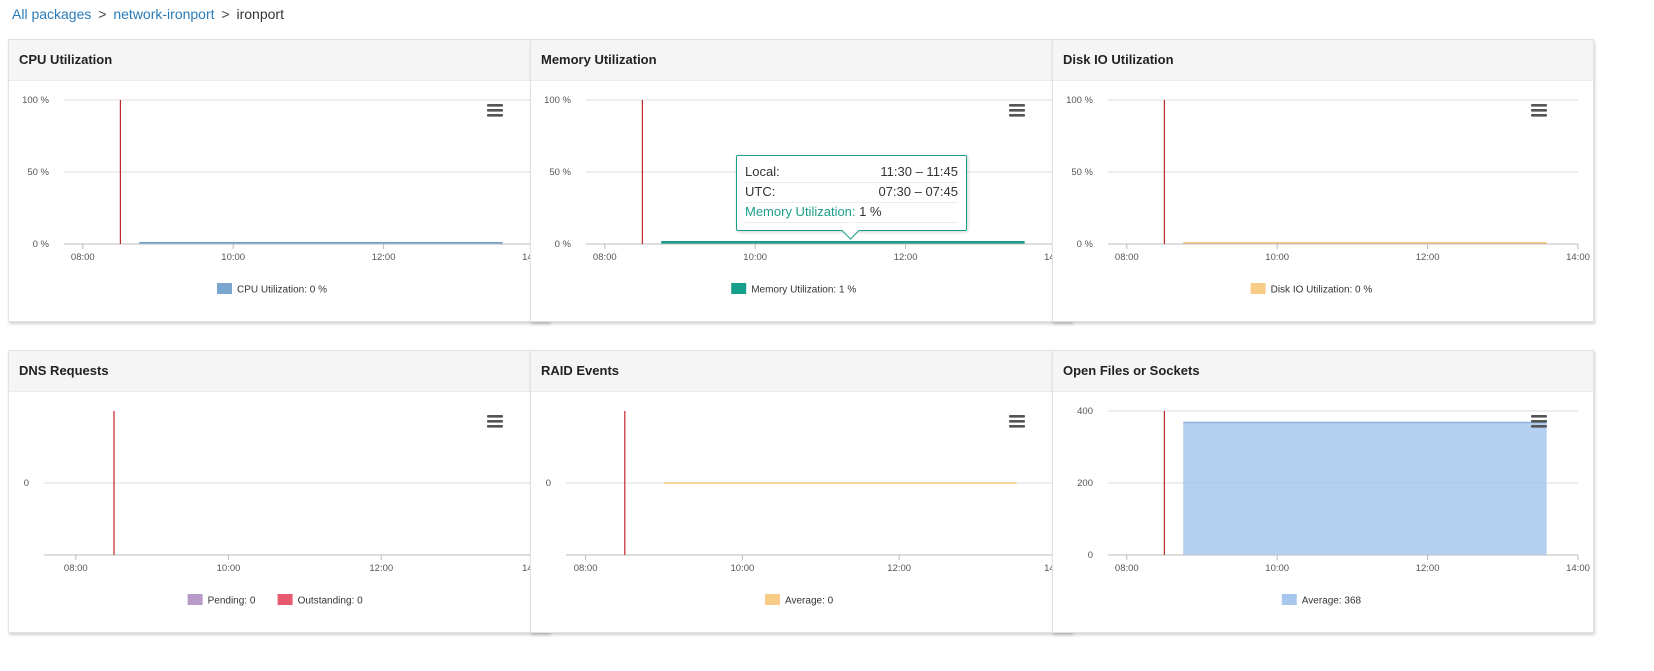 The image size is (1654, 671). Describe the element at coordinates (548, 483) in the screenshot. I see `y-tick-label: 0` at that location.